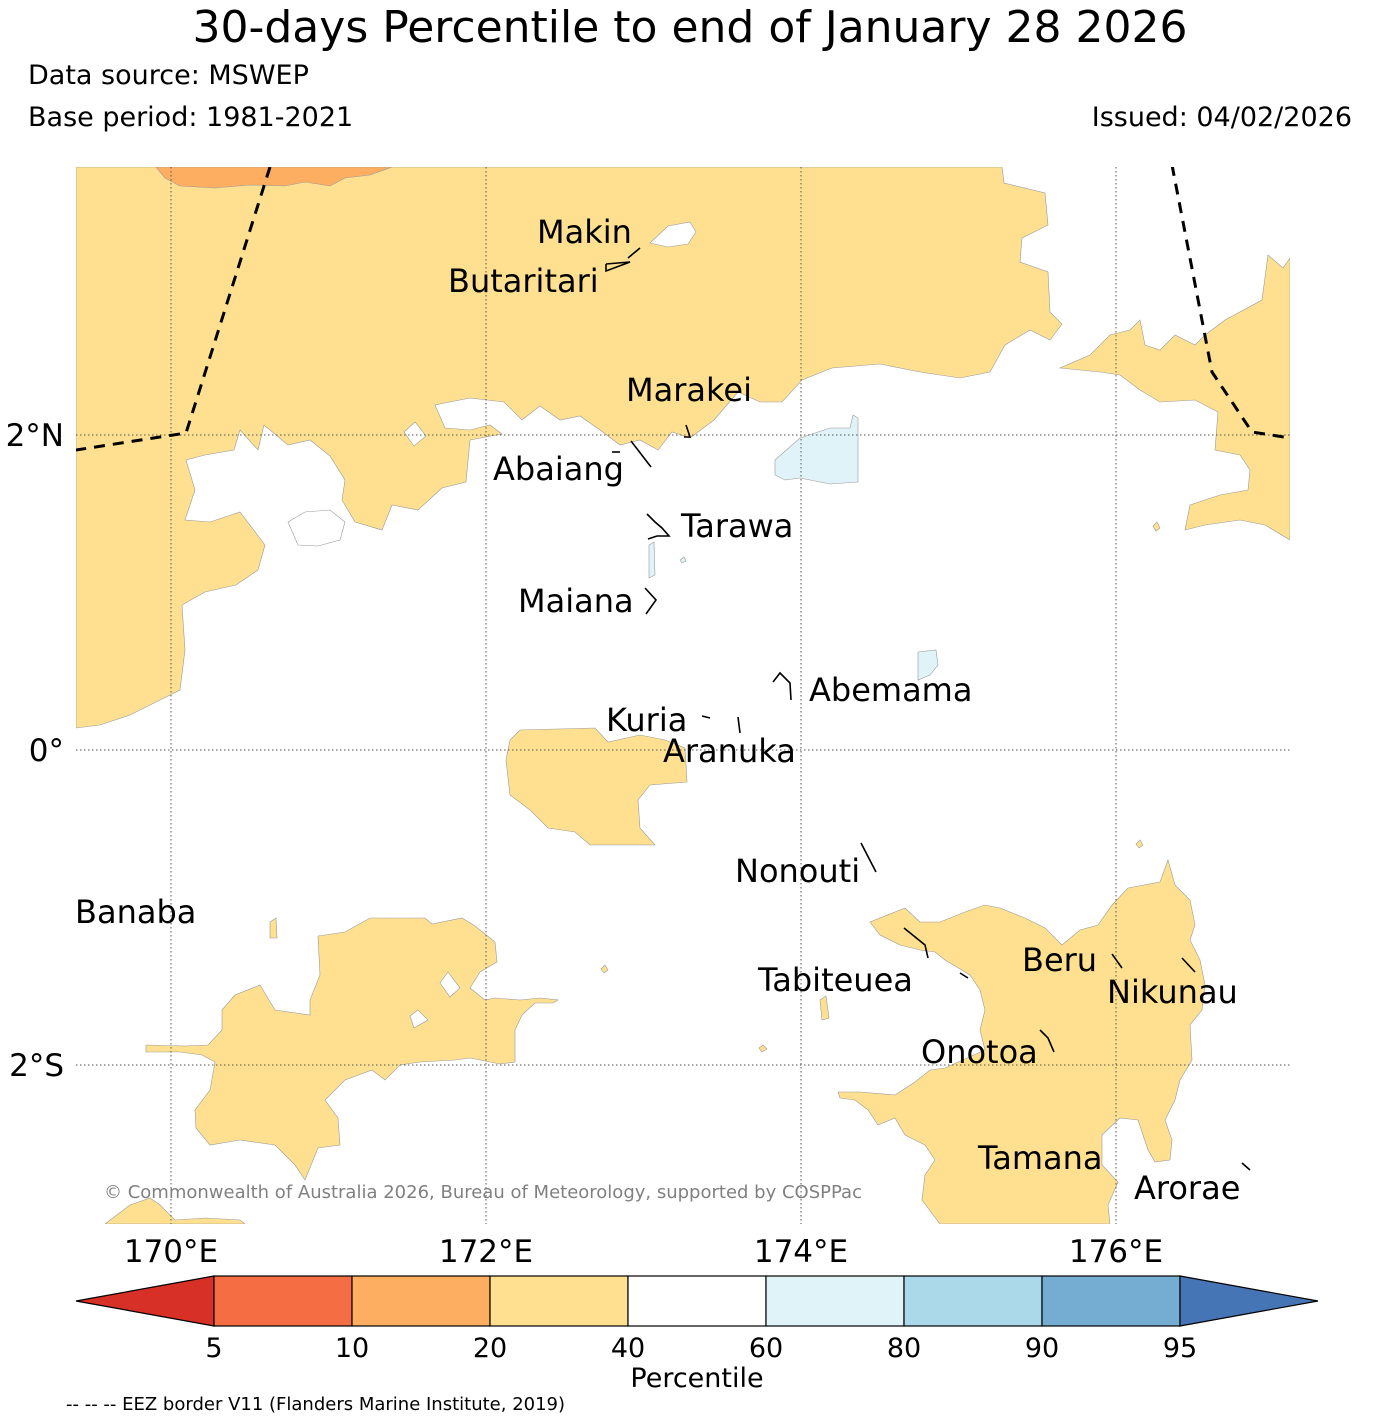 The height and width of the screenshot is (1426, 1380). What do you see at coordinates (191, 117) in the screenshot?
I see `base-period-label: Base period: 1981-2021` at bounding box center [191, 117].